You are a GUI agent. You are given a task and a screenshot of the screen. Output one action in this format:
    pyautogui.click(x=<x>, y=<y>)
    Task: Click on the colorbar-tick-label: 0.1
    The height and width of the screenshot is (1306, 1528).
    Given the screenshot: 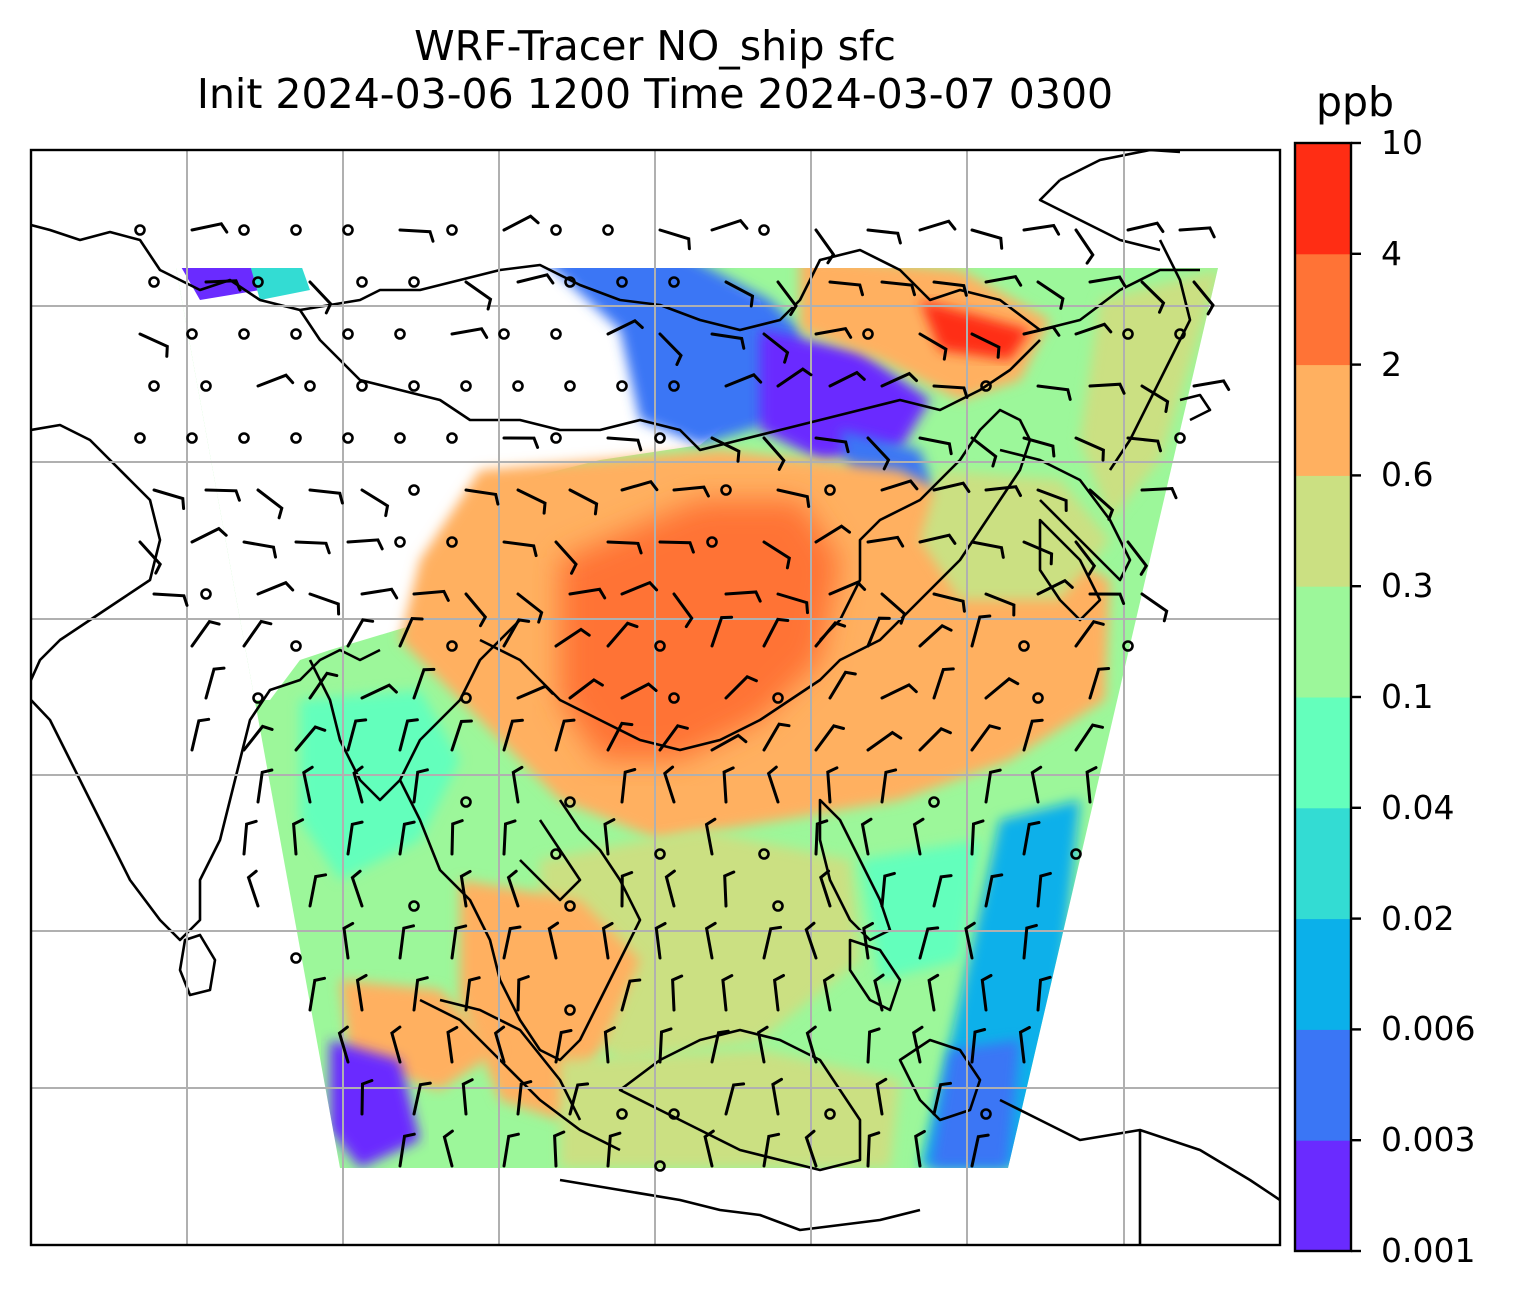 What is the action you would take?
    pyautogui.click(x=1407, y=696)
    